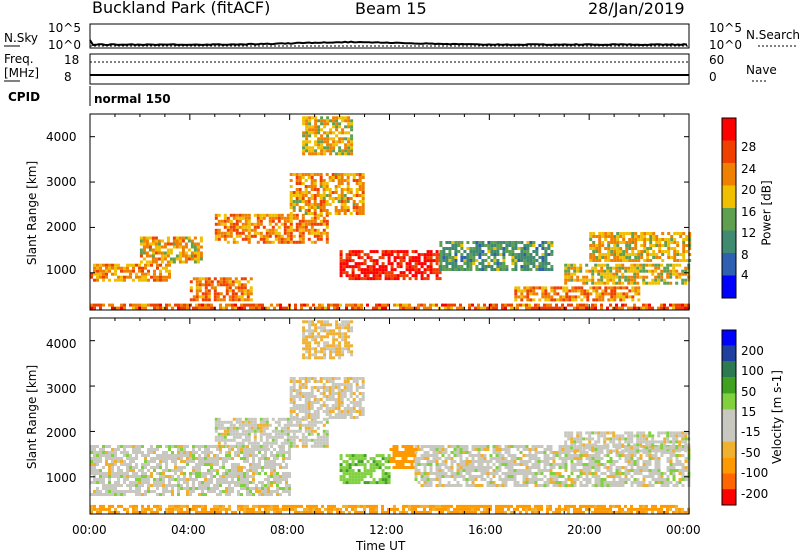 Image resolution: width=800 pixels, height=554 pixels. I want to click on nave-label: Nave, so click(761, 70).